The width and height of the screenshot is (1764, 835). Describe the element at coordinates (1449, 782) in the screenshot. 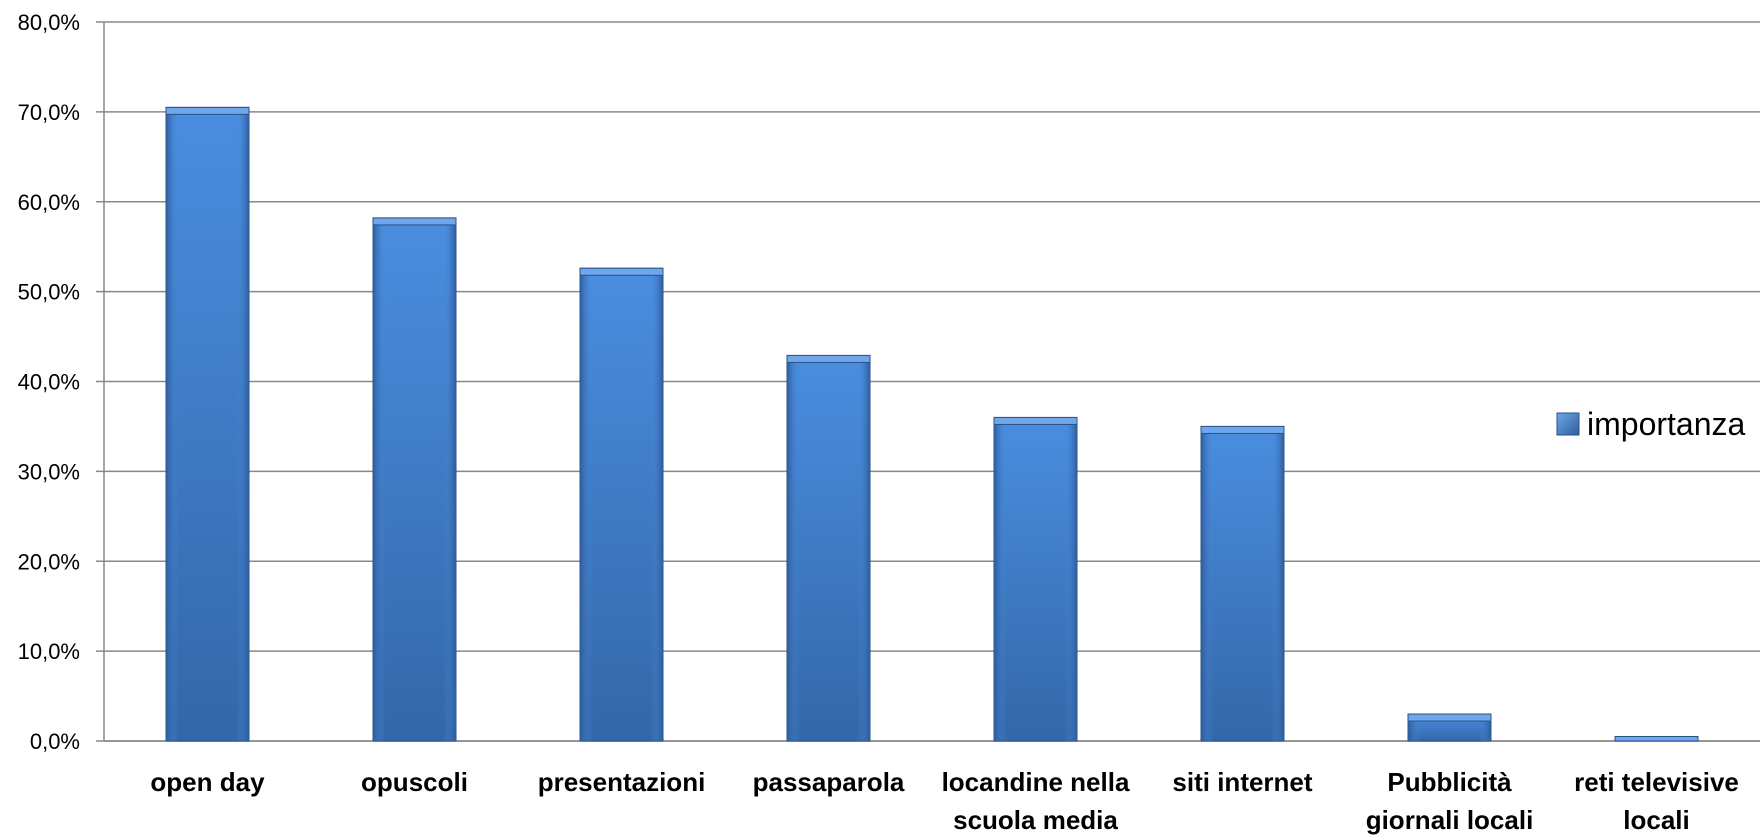

I see `x-category-label: Pubblicità` at that location.